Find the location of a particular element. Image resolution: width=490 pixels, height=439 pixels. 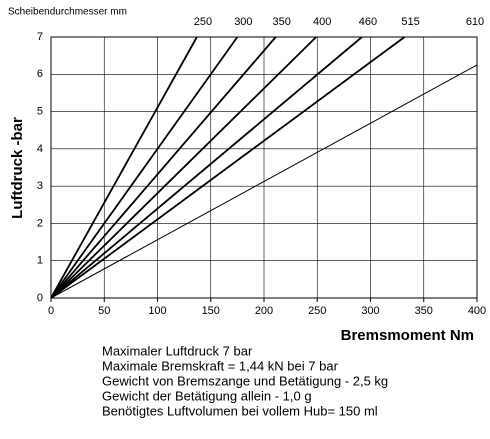

y-tick-label: 2 is located at coordinates (40, 223).